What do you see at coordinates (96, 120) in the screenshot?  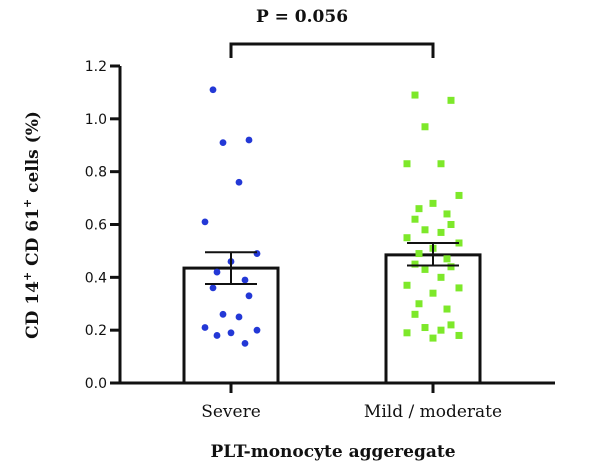 I see `y-tick-label-5: 1.0` at bounding box center [96, 120].